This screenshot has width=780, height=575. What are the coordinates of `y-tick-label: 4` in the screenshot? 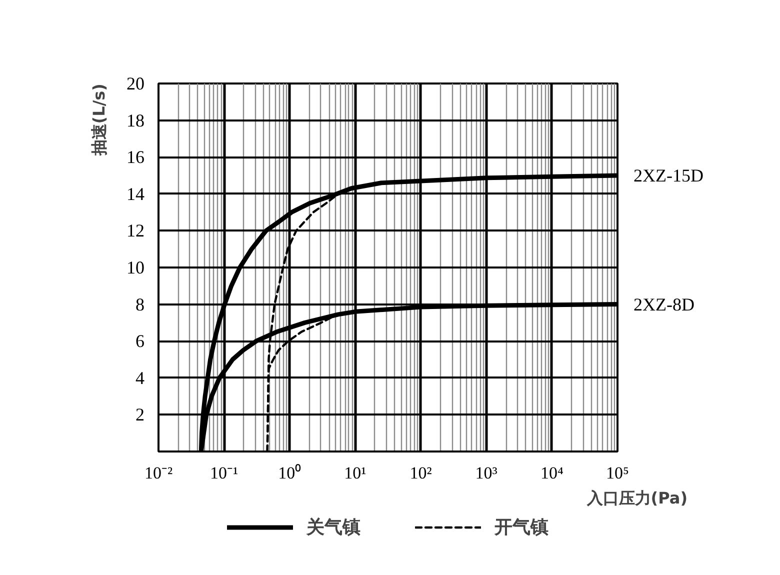 It's located at (140, 378).